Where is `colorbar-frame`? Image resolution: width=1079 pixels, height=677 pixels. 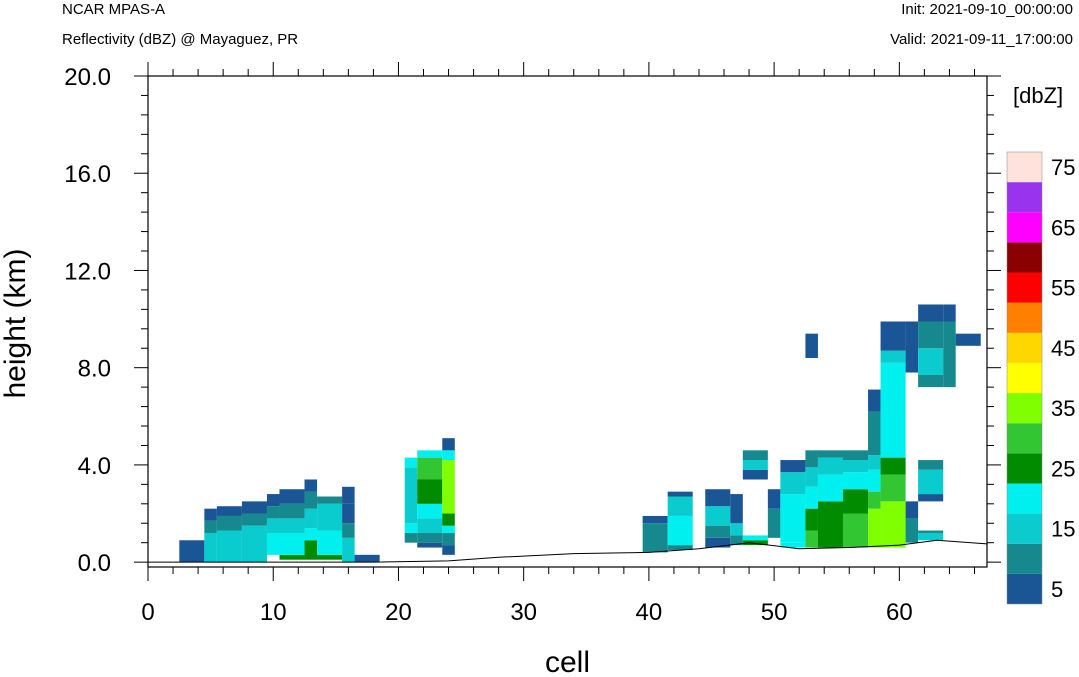 colorbar-frame is located at coordinates (1024, 378).